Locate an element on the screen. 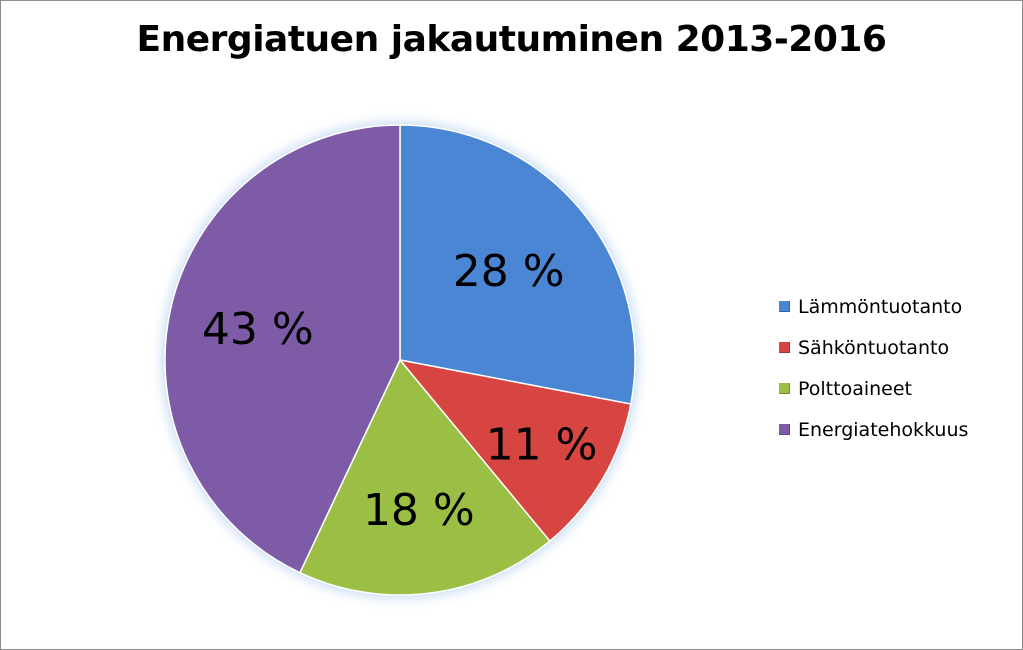 Image resolution: width=1023 pixels, height=650 pixels. legend-label: Lämmöntuotanto is located at coordinates (880, 306).